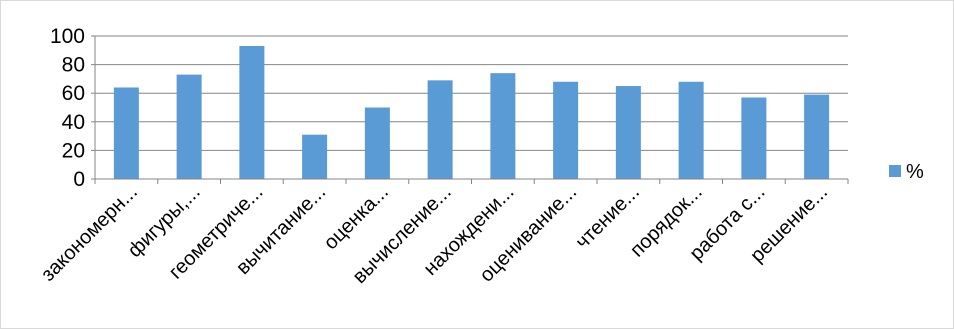  I want to click on legend-swatch, so click(895, 171).